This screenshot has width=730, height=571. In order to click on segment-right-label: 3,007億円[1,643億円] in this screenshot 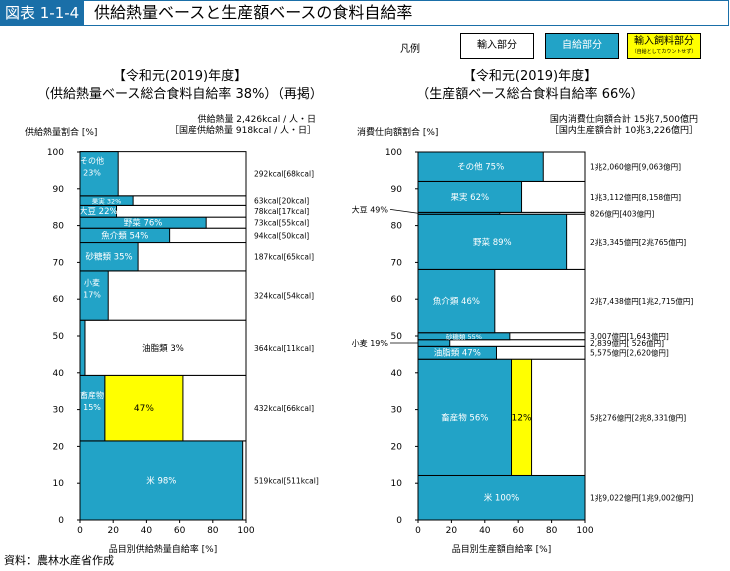, I will do `click(629, 336)`.